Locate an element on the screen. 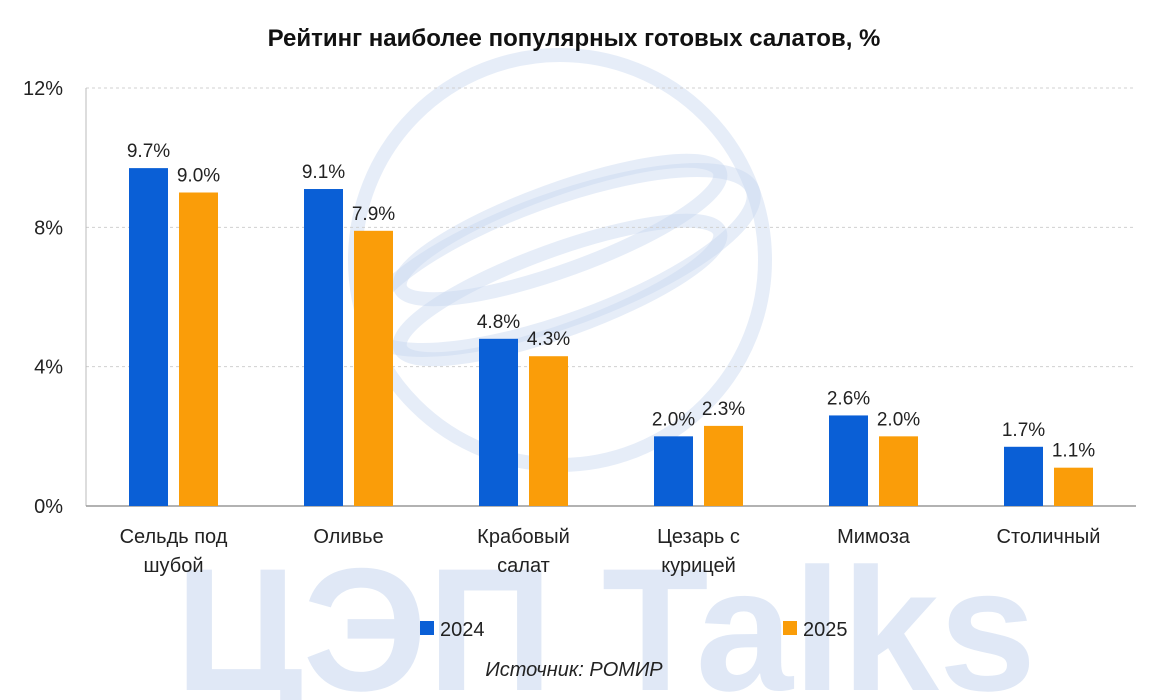  legend-label-2024: 2024 is located at coordinates (462, 630).